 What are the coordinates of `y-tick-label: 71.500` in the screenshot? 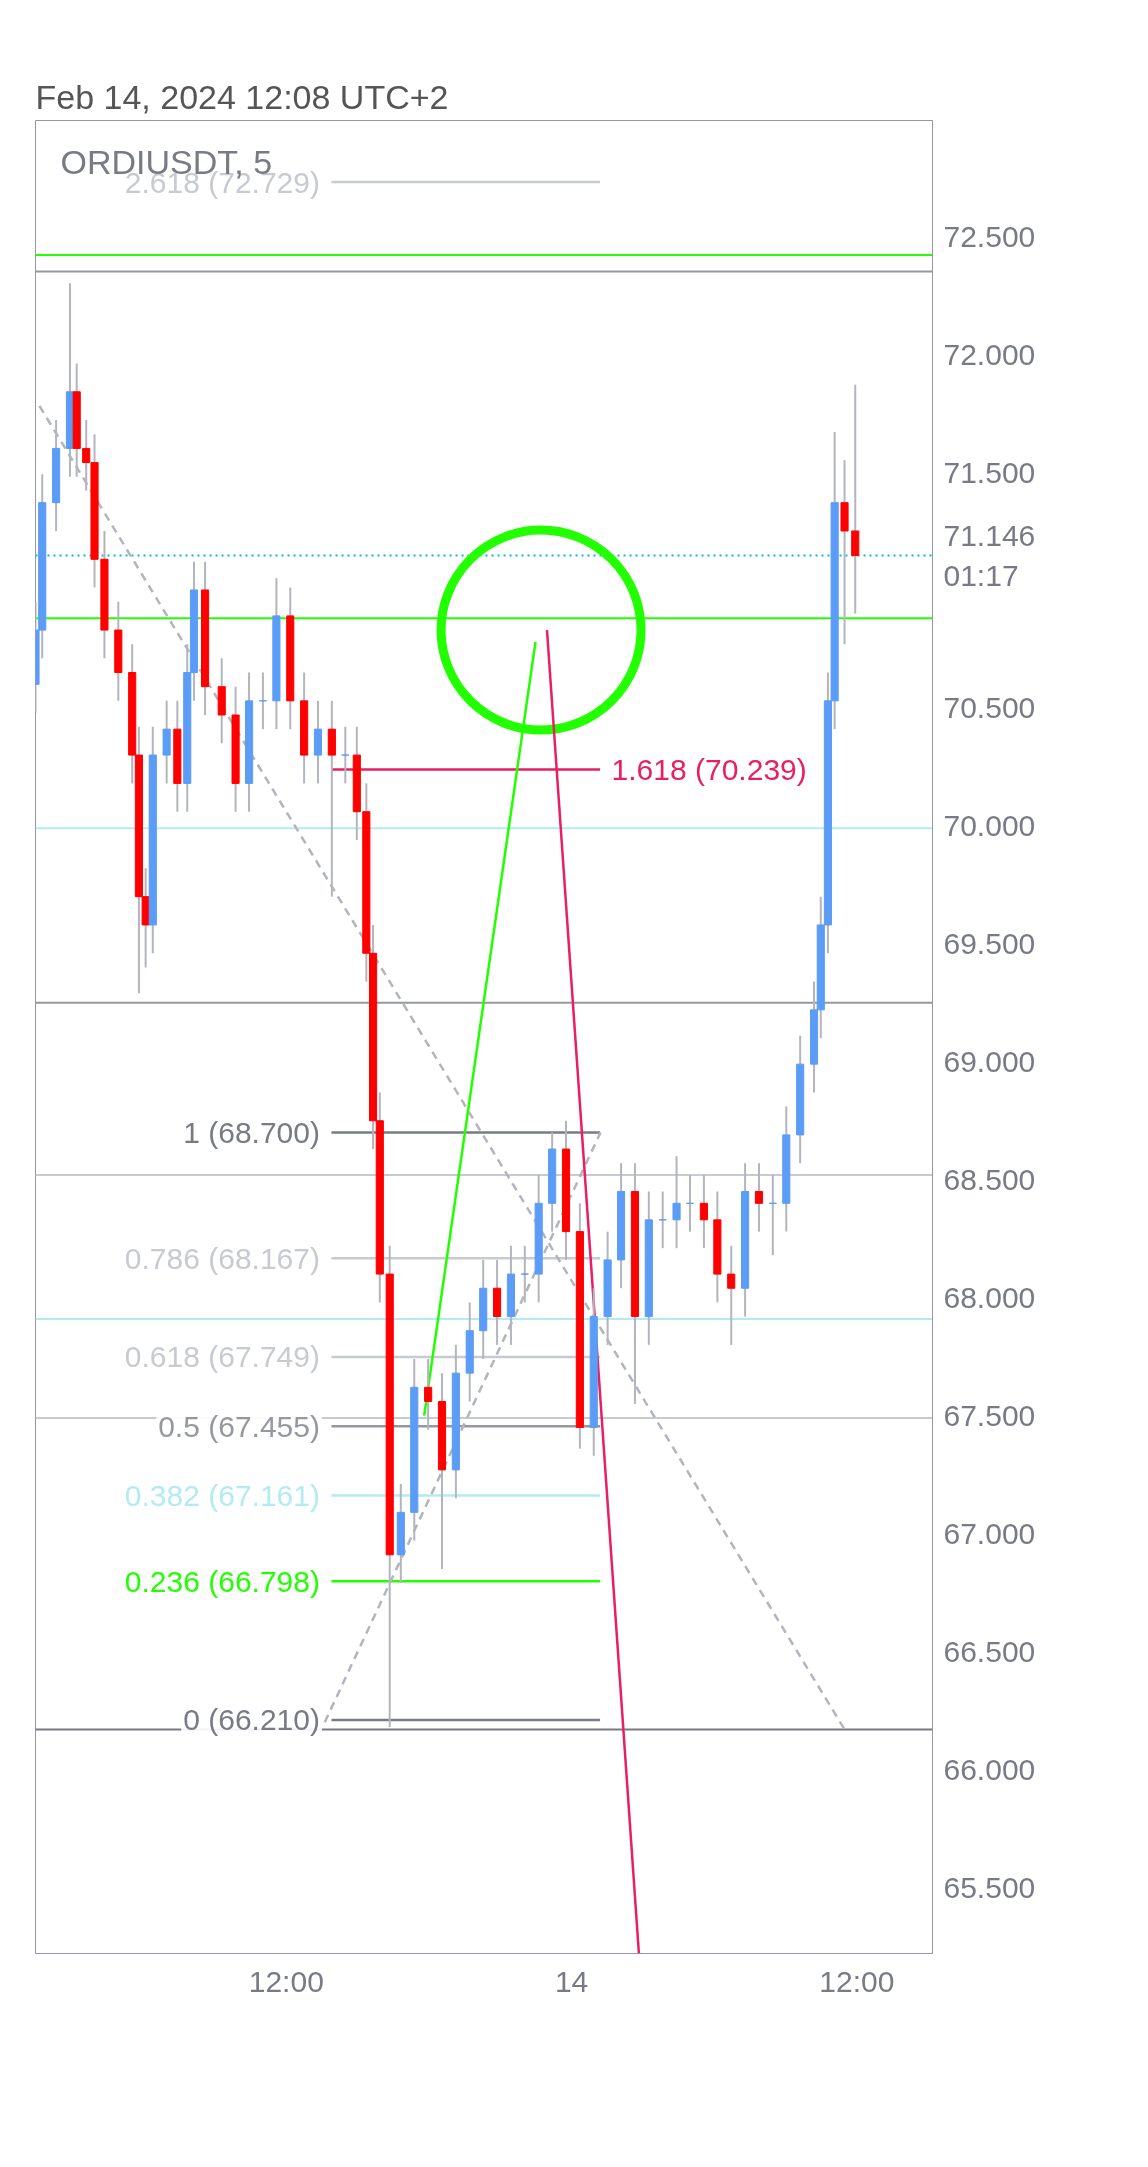 It's located at (989, 472).